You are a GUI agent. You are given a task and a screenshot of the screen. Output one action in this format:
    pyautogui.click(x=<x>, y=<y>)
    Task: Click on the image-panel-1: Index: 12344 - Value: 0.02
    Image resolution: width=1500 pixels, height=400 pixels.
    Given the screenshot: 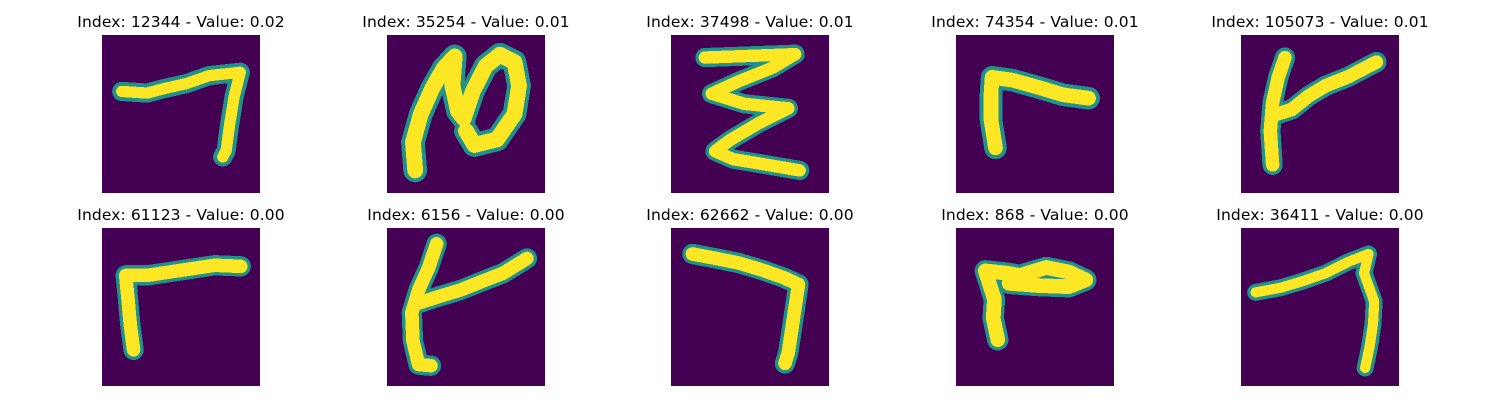 What is the action you would take?
    pyautogui.click(x=181, y=103)
    